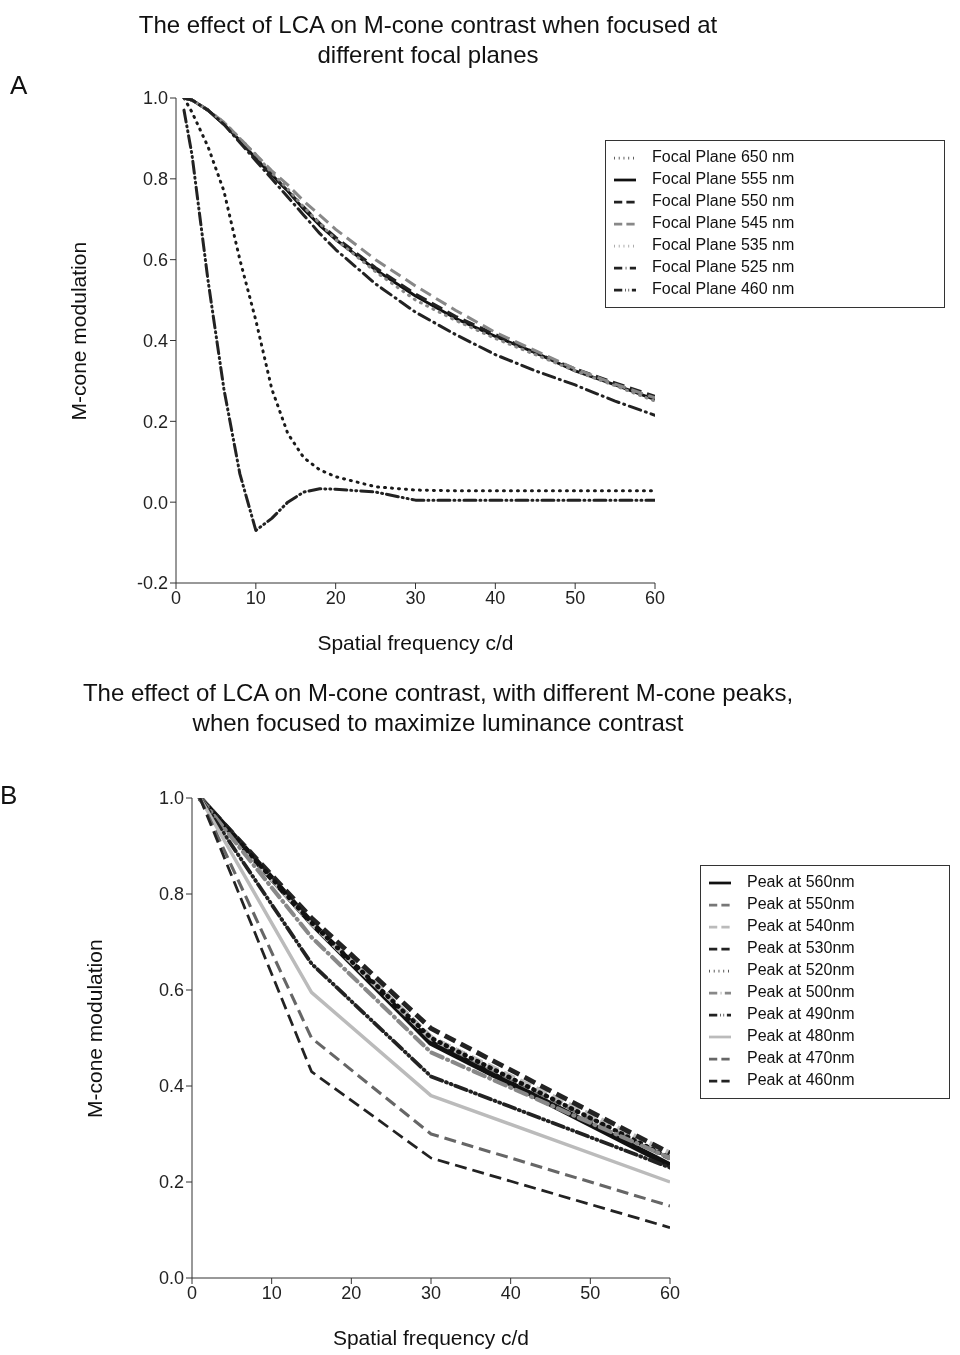 The width and height of the screenshot is (960, 1355). Describe the element at coordinates (428, 40) in the screenshot. I see `chart-title: The effect of LCA on M-cone contrast when focused at different focal planes` at that location.